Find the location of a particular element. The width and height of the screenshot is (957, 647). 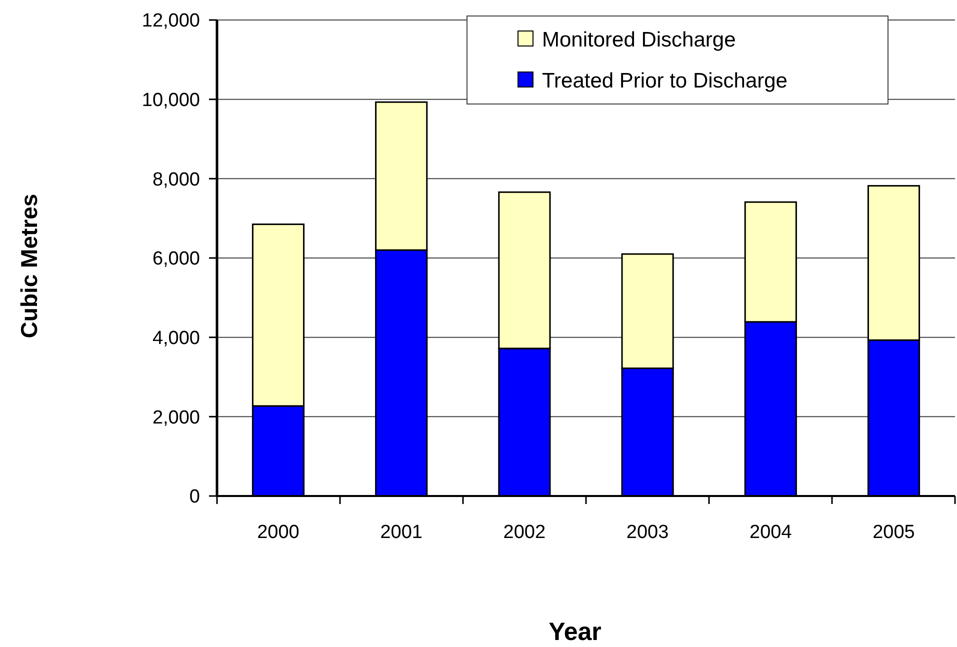

x-axis-title: Year is located at coordinates (575, 632).